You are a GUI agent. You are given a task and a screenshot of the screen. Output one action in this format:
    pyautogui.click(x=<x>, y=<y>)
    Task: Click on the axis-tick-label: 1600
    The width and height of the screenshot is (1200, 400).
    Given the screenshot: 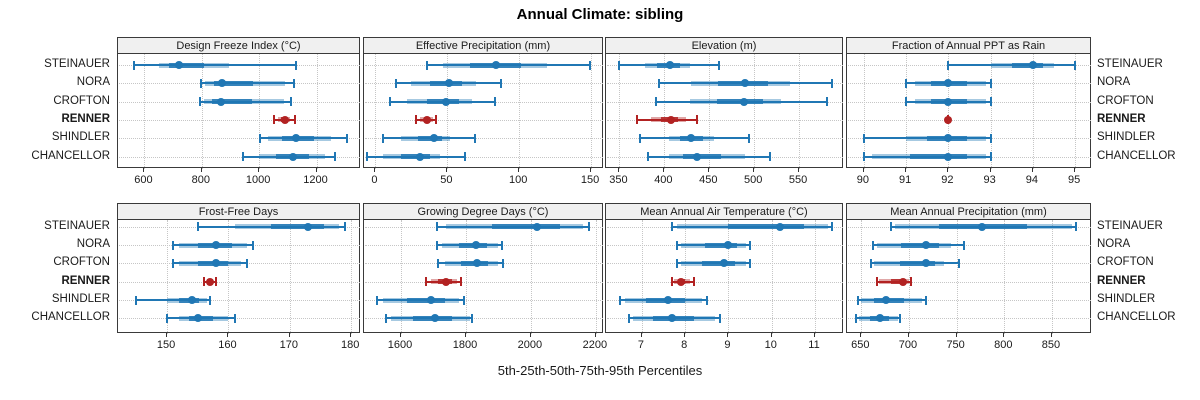 What is the action you would take?
    pyautogui.click(x=400, y=345)
    